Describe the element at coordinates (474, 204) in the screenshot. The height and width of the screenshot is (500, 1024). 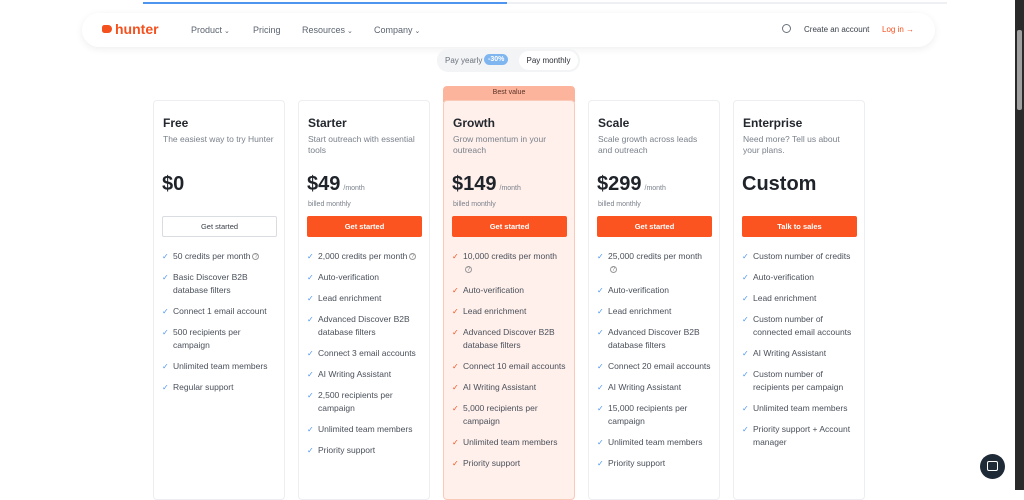
I see `billing-note: billed monthly` at that location.